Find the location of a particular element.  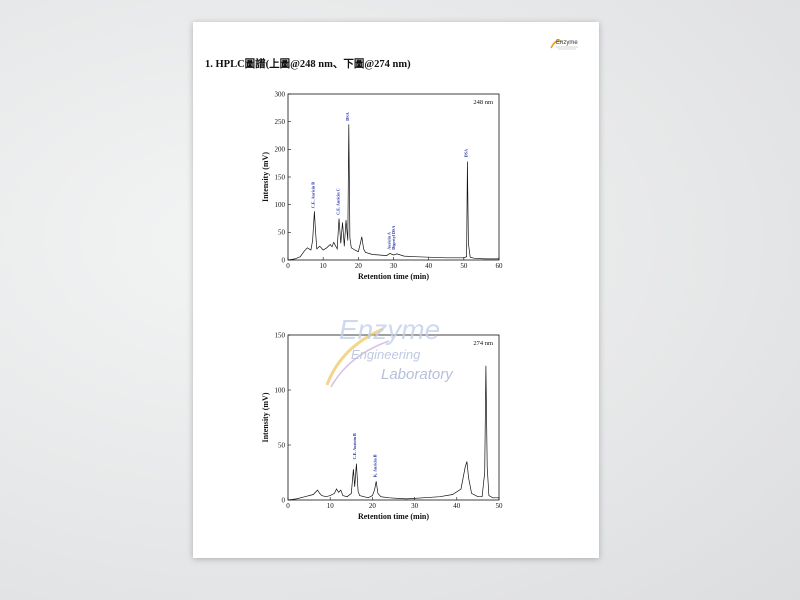

lab-logo-icon: Enzyme is located at coordinates (564, 45).